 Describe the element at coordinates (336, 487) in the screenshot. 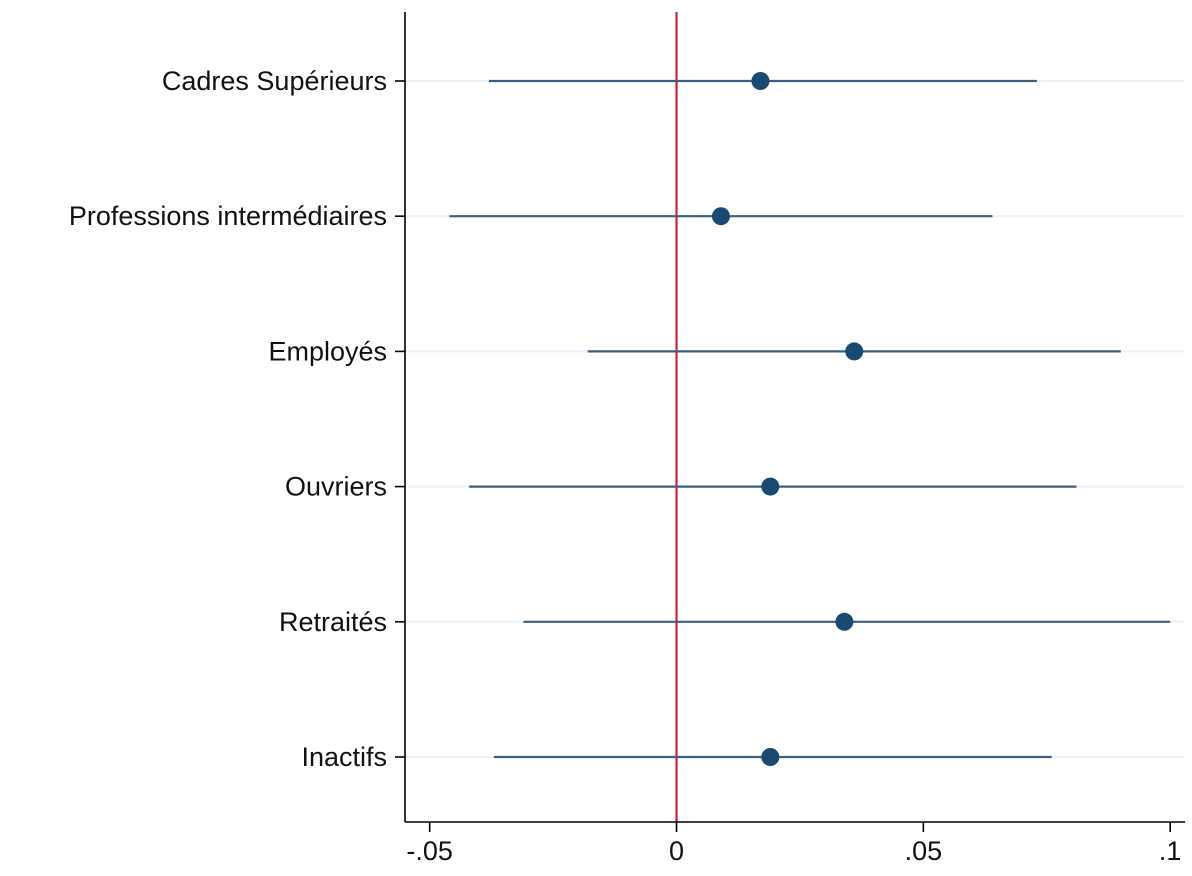

I see `y-tick-label: Ouvriers` at that location.